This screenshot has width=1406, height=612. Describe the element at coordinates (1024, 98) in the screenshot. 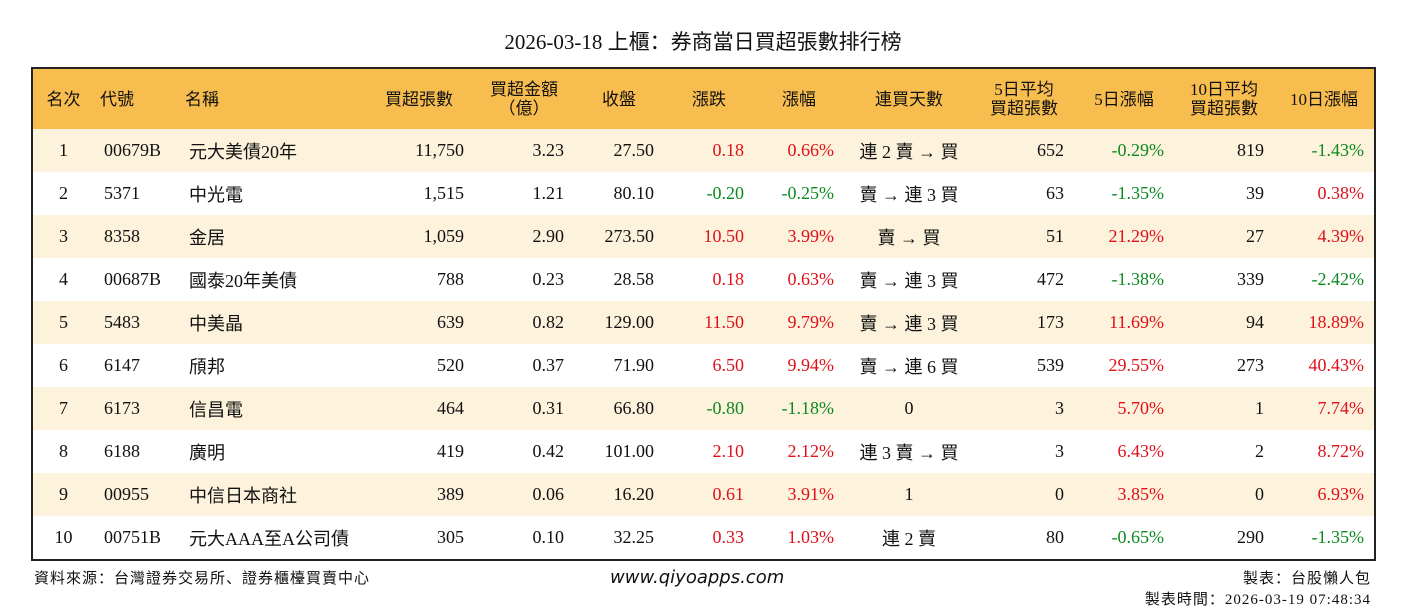

I see `column-header: 5日平均 買超張數` at that location.